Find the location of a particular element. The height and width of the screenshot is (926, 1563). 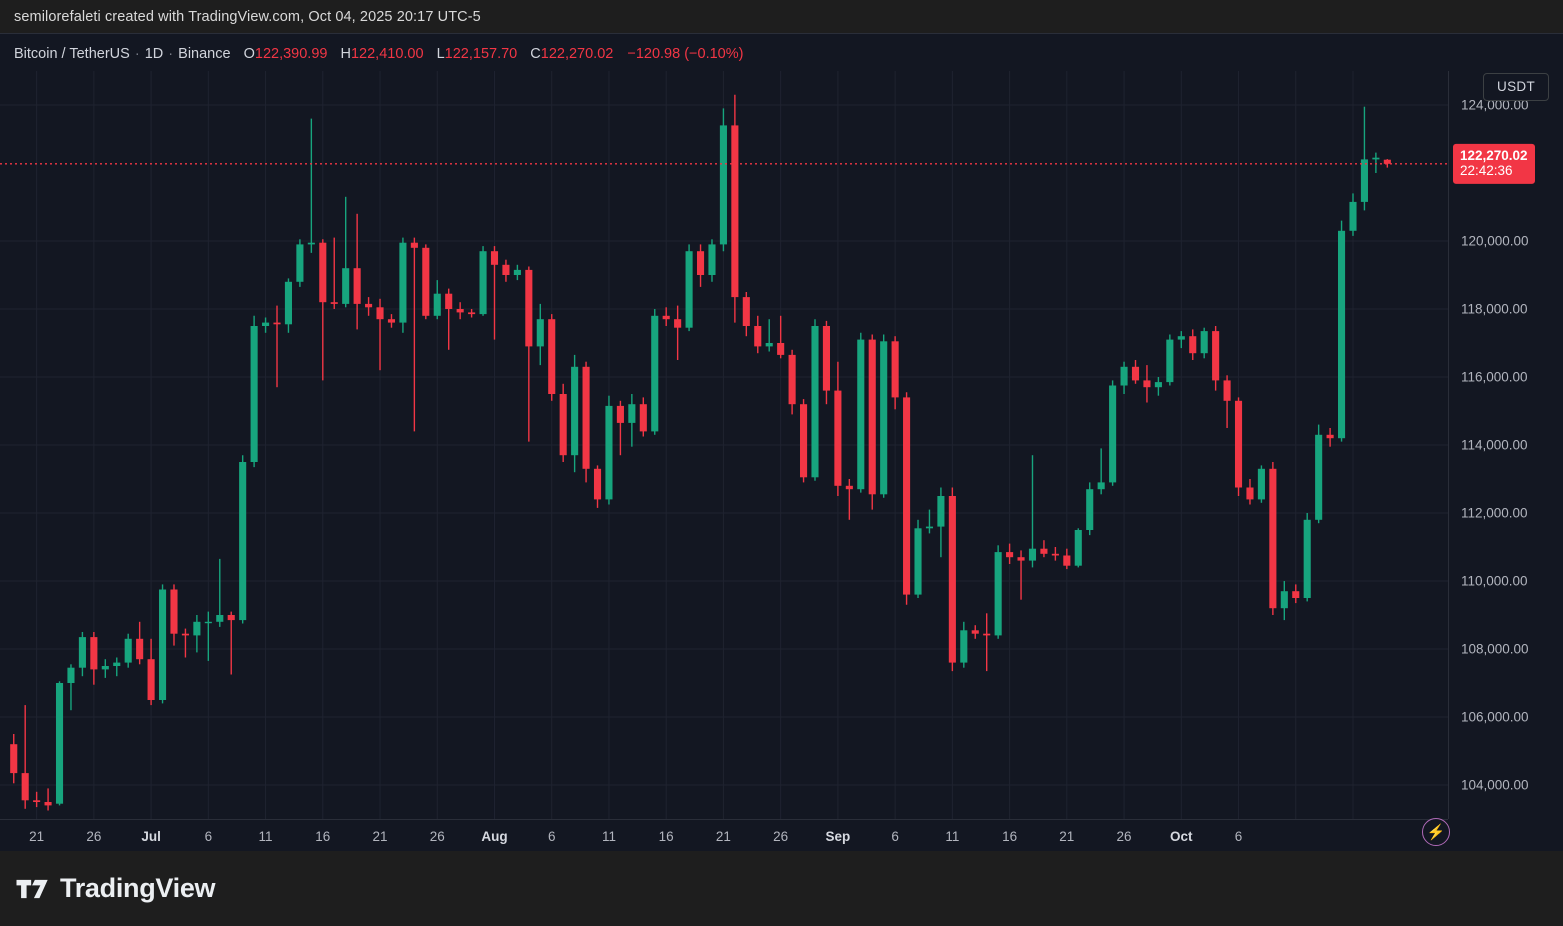

legend-high-value: 122,410.00 is located at coordinates (387, 54).